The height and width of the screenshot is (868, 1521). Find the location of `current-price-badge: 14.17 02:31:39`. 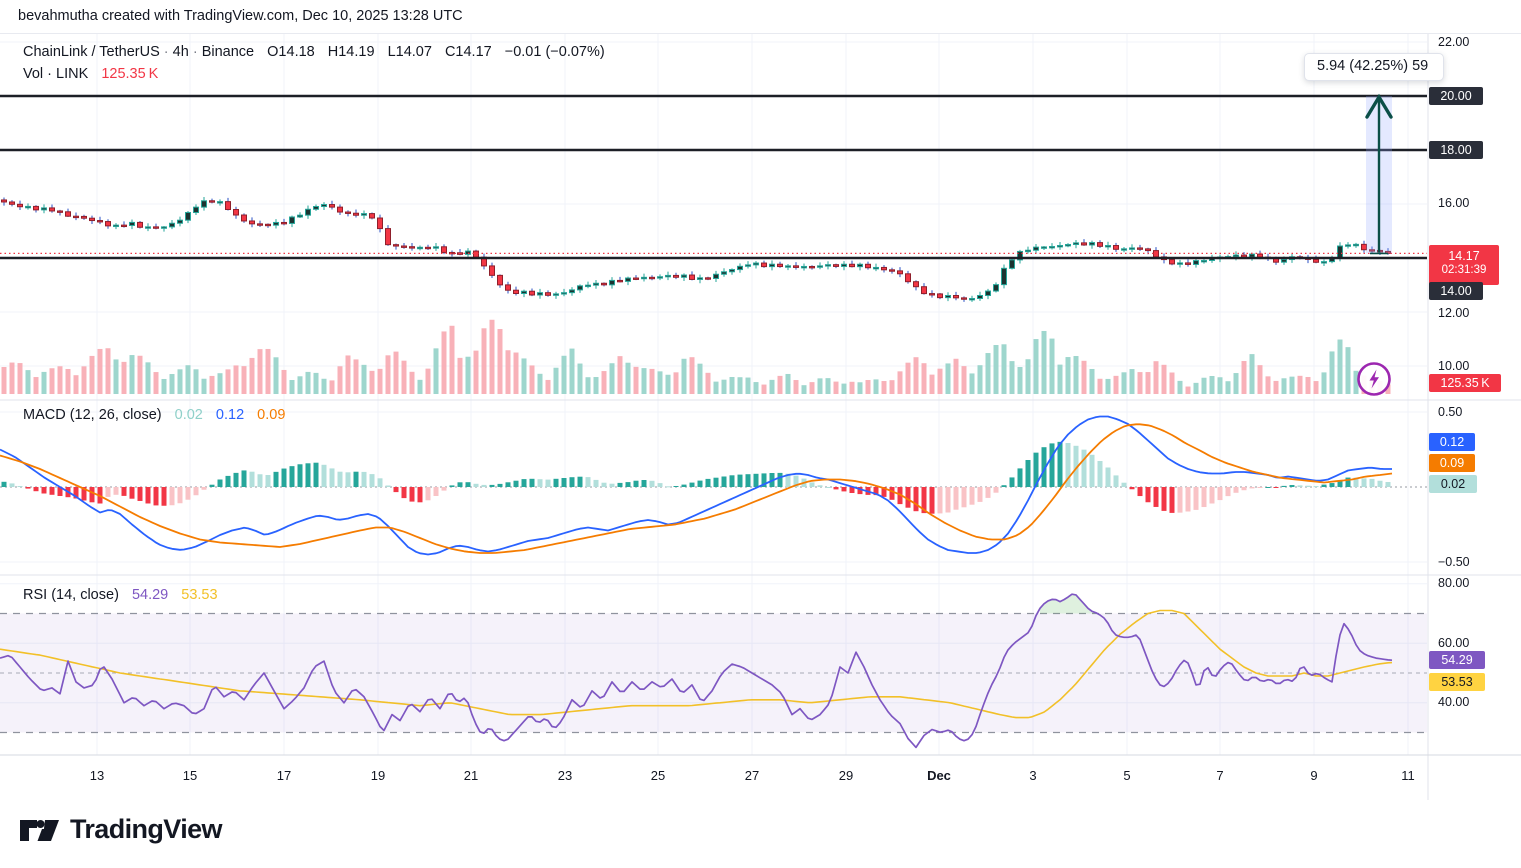

current-price-badge: 14.17 02:31:39 is located at coordinates (1464, 265).